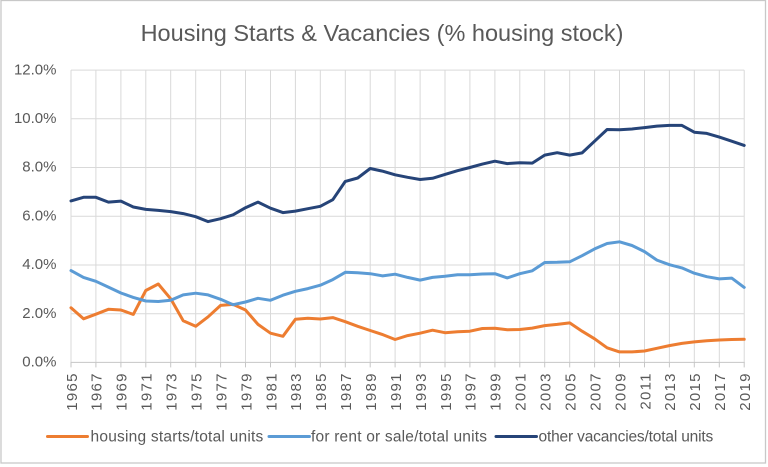 The image size is (768, 467). Describe the element at coordinates (446, 391) in the screenshot. I see `svg-text: 1995` at that location.